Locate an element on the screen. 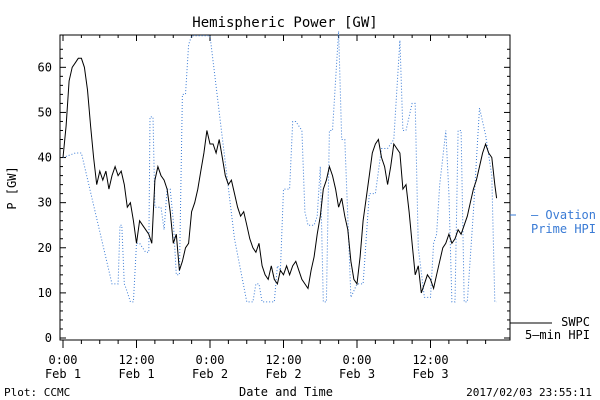  y-tick-label: 10 is located at coordinates (45, 293).